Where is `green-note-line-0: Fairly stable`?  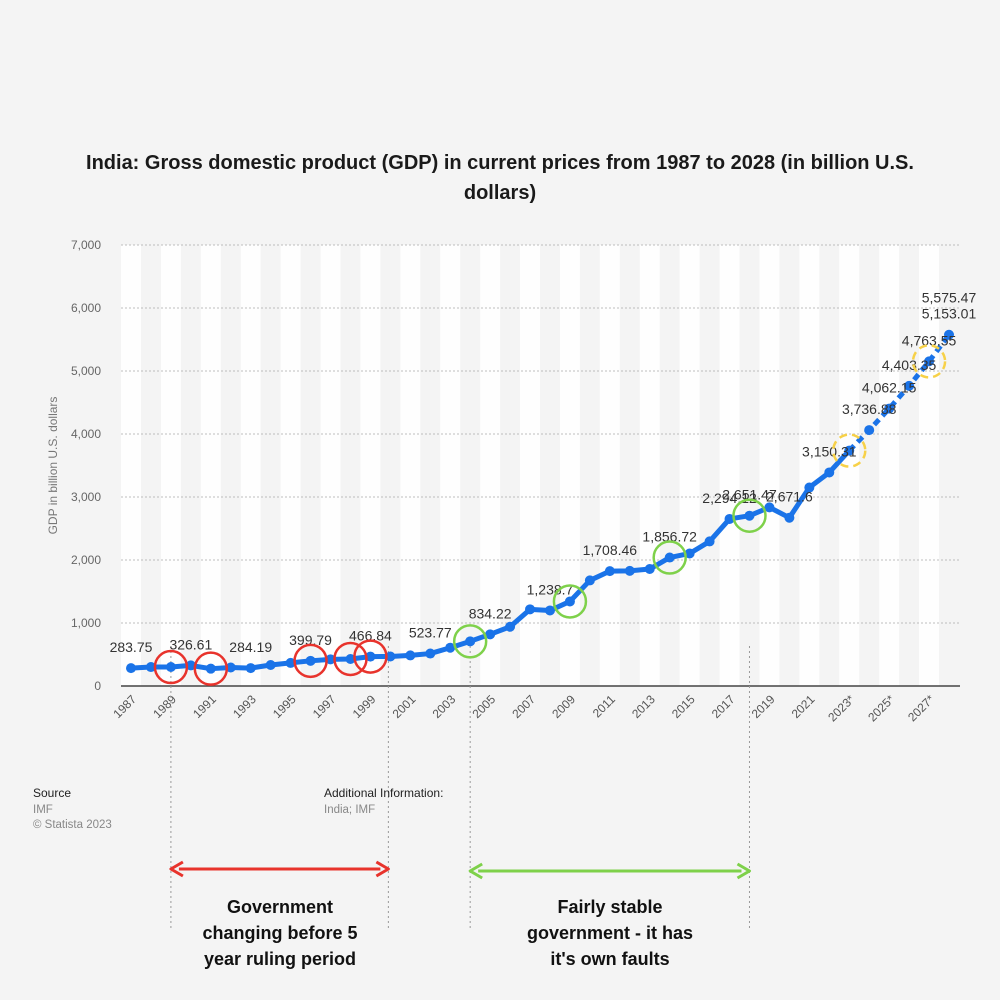
green-note-line-0: Fairly stable is located at coordinates (610, 907).